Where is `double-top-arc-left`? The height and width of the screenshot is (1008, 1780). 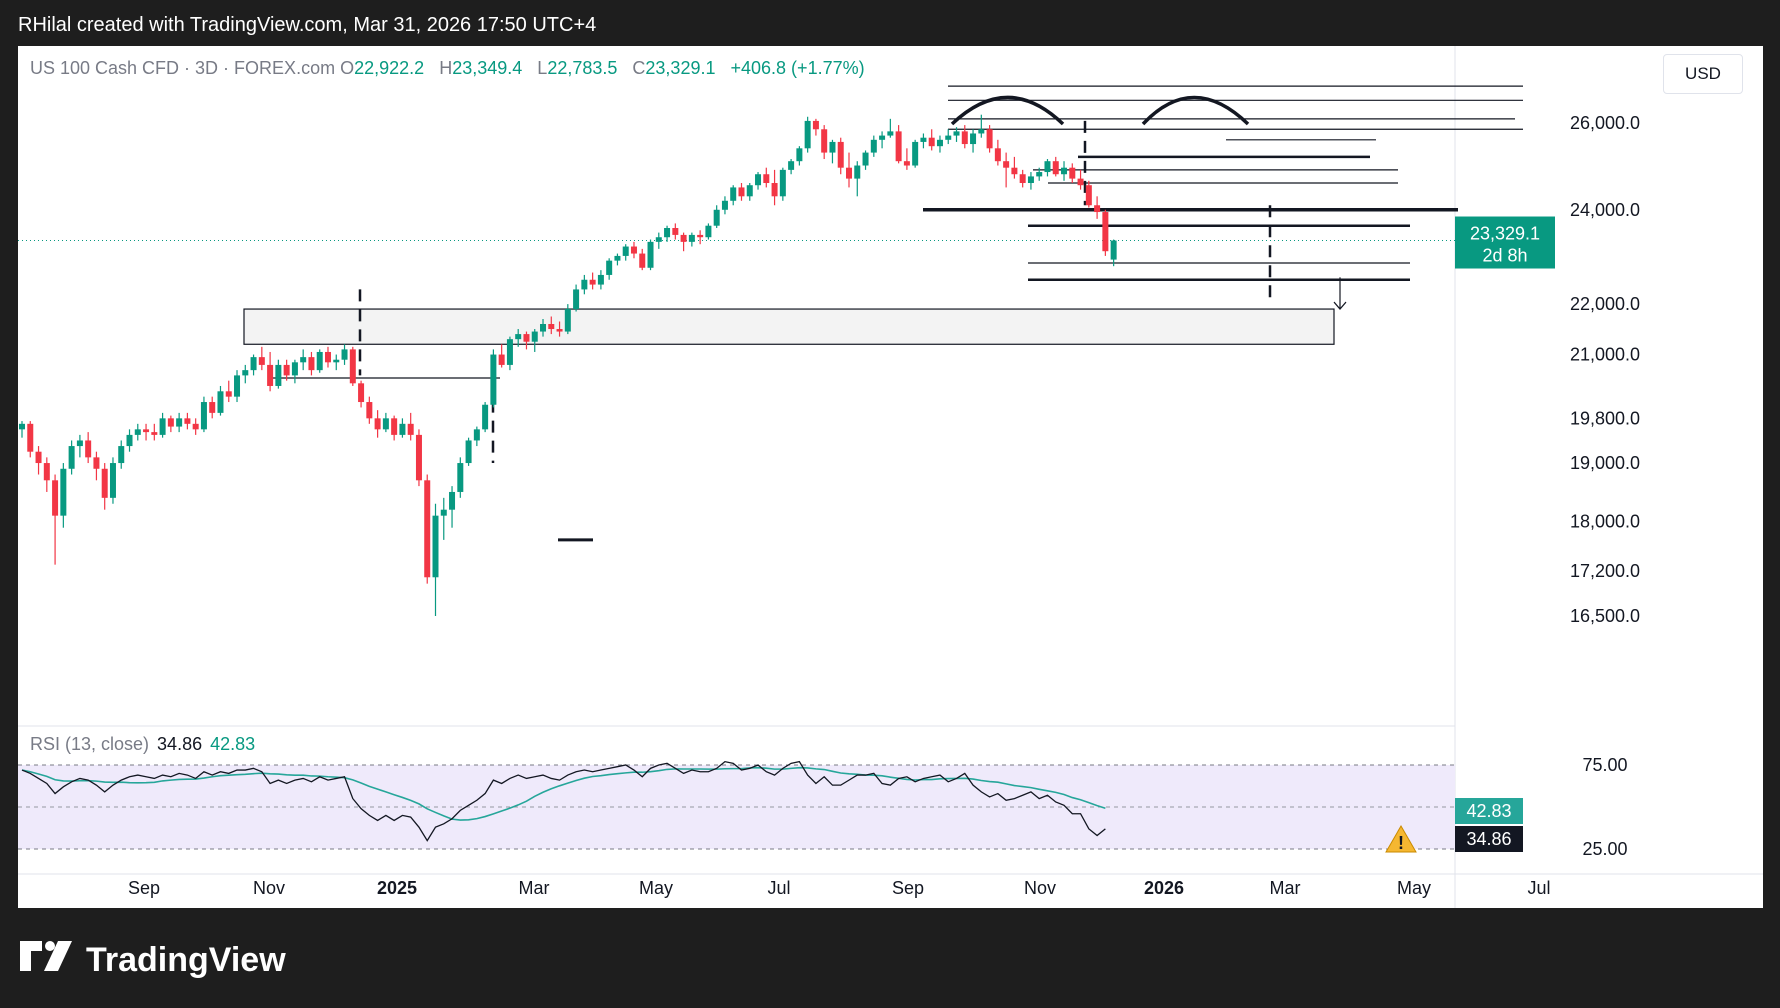 double-top-arc-left is located at coordinates (1007, 110).